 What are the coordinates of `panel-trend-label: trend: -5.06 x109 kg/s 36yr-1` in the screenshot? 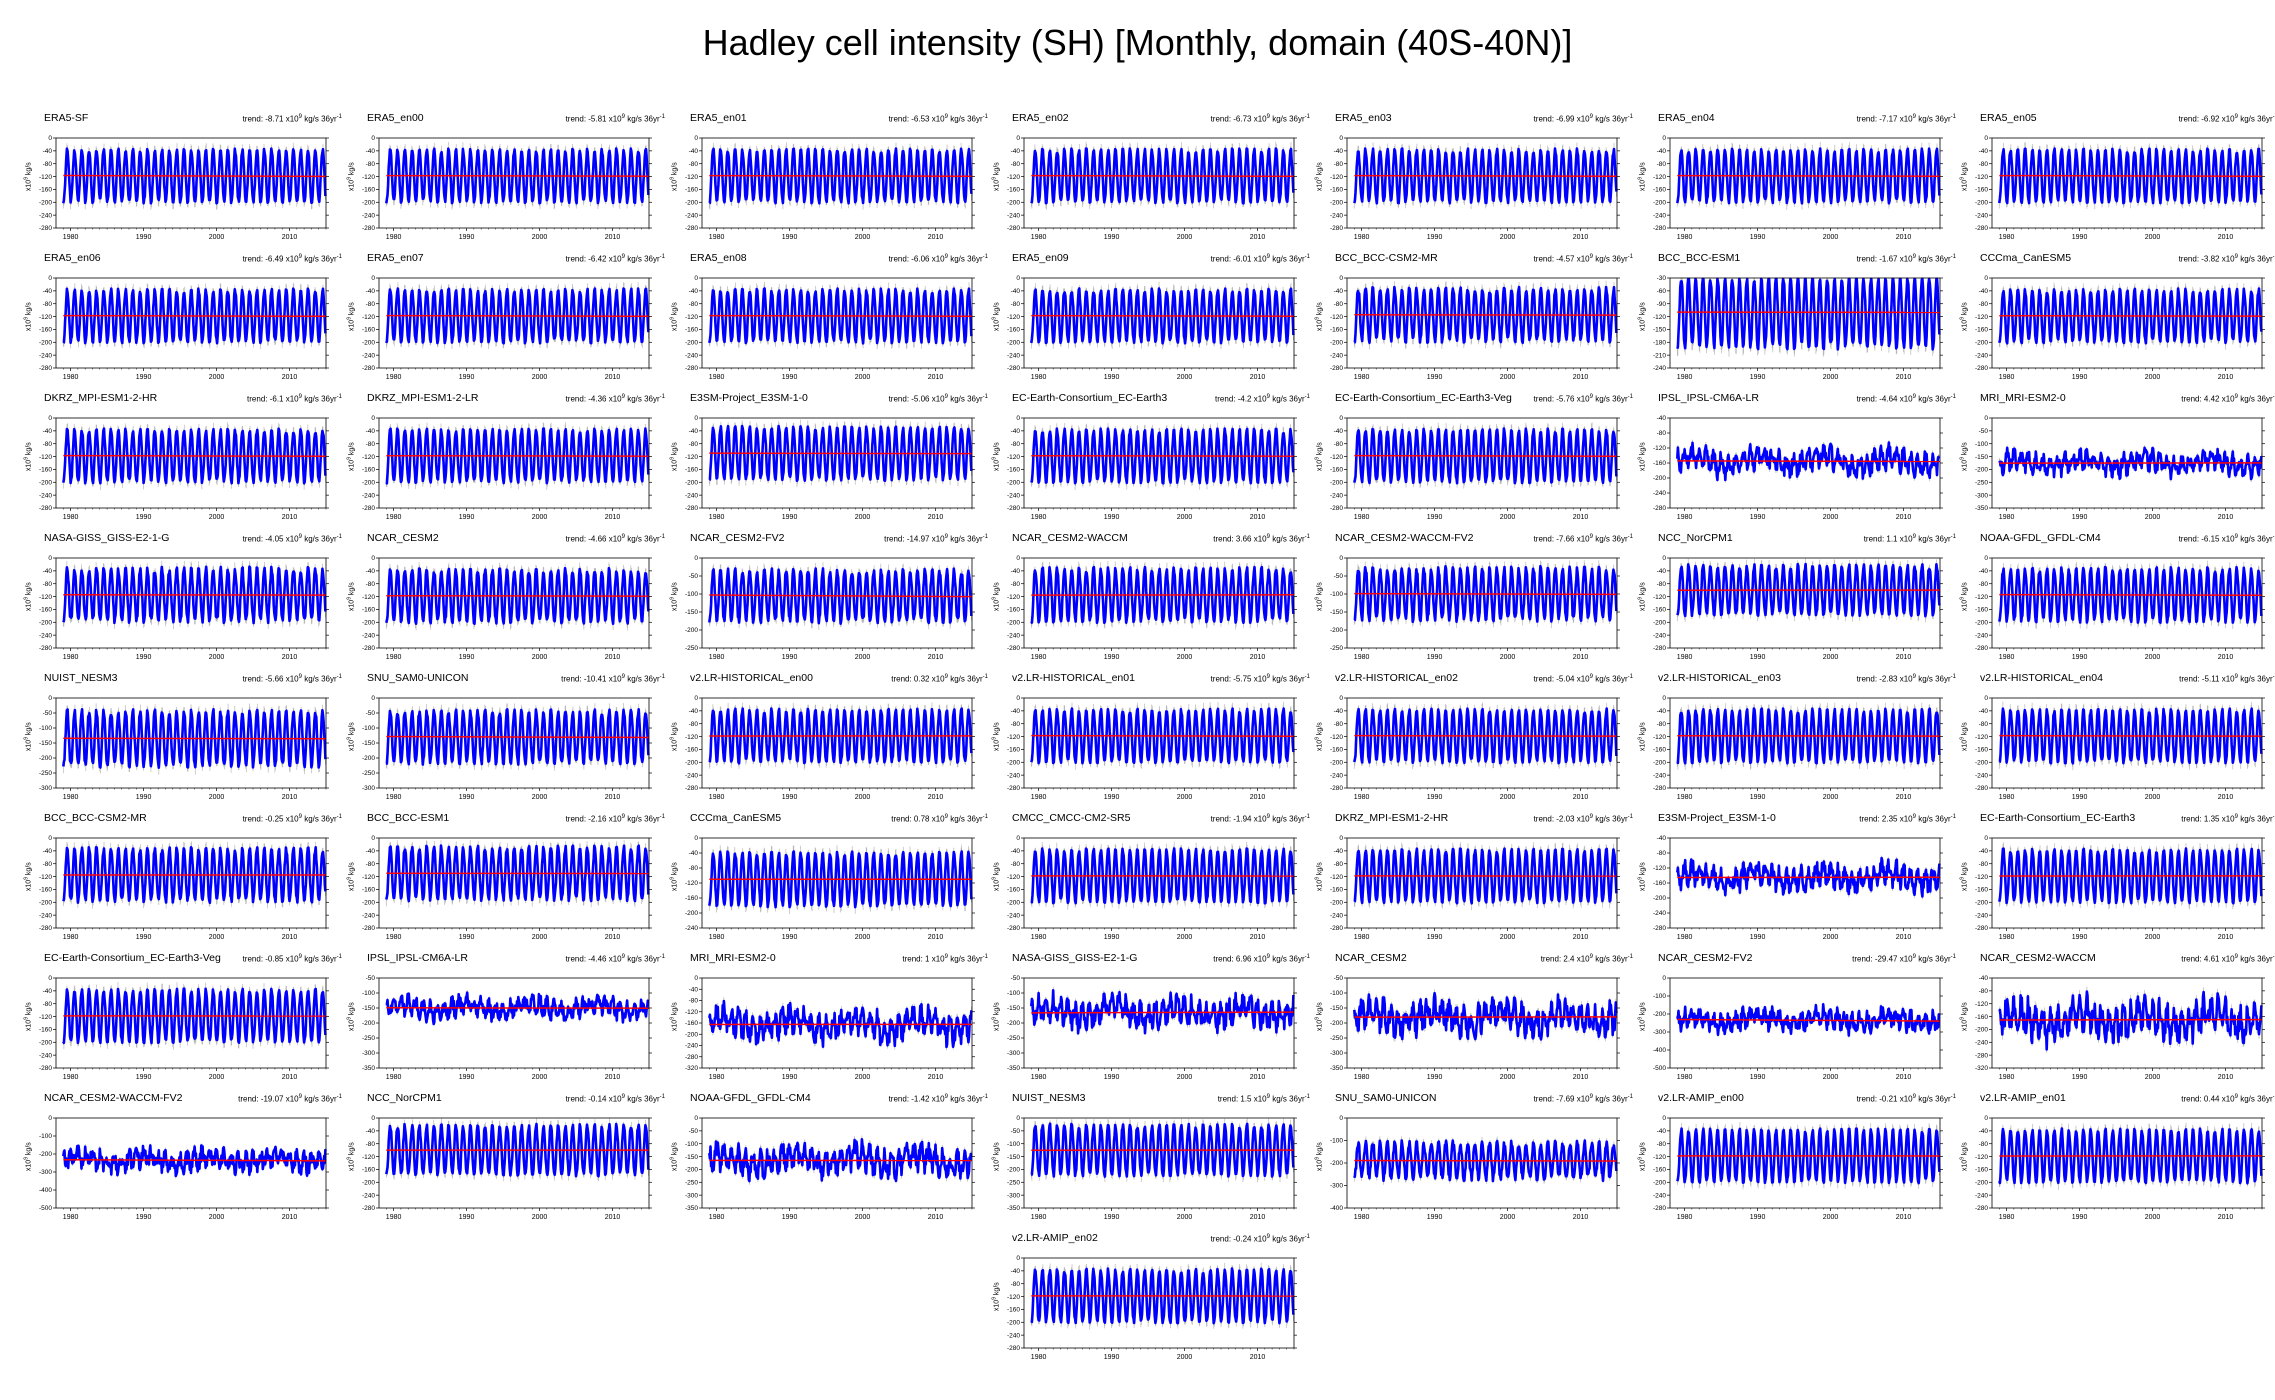 It's located at (938, 399).